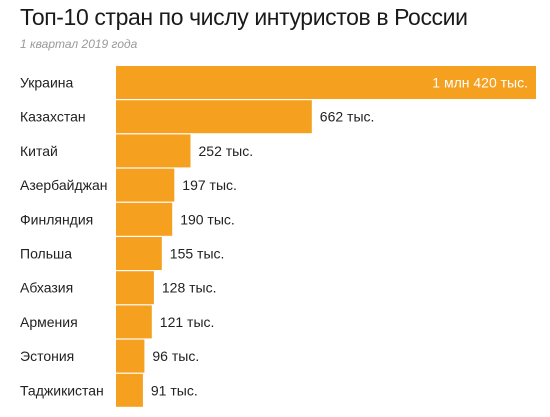 The image size is (550, 417). Describe the element at coordinates (226, 151) in the screenshot. I see `value-label: 252 тыс.` at that location.